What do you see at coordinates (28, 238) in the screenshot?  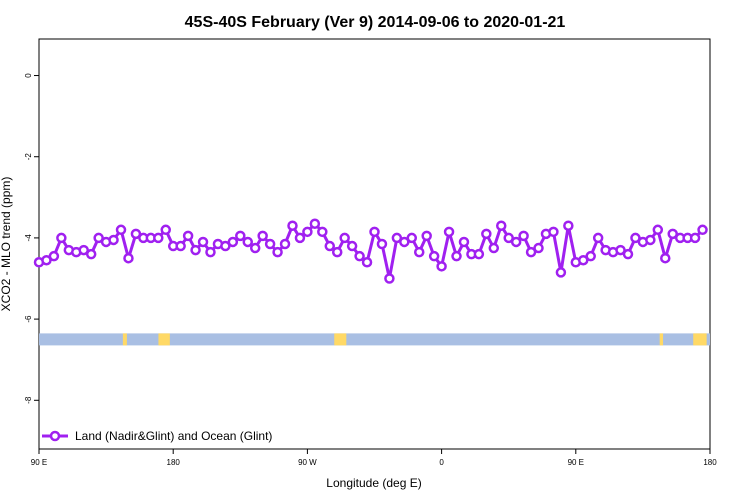 I see `y-tick-label: -4` at bounding box center [28, 238].